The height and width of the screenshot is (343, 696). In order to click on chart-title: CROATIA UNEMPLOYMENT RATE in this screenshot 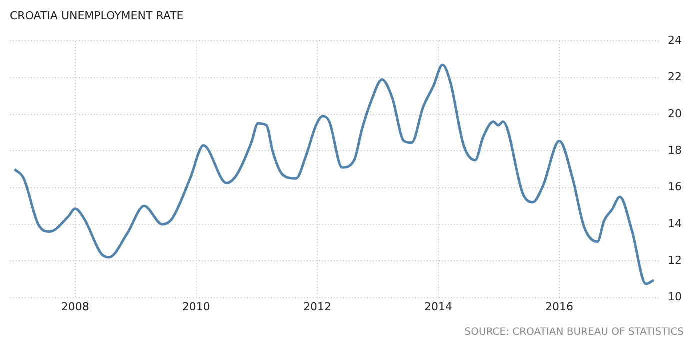, I will do `click(97, 15)`.